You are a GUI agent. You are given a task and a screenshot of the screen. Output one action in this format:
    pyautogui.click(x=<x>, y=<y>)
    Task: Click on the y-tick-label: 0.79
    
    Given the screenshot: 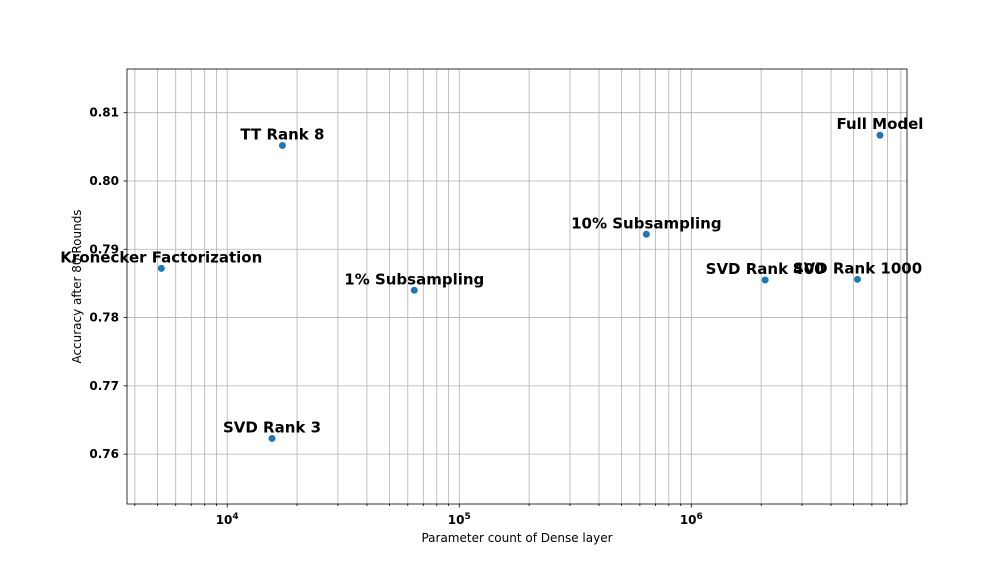 What is the action you would take?
    pyautogui.click(x=104, y=249)
    